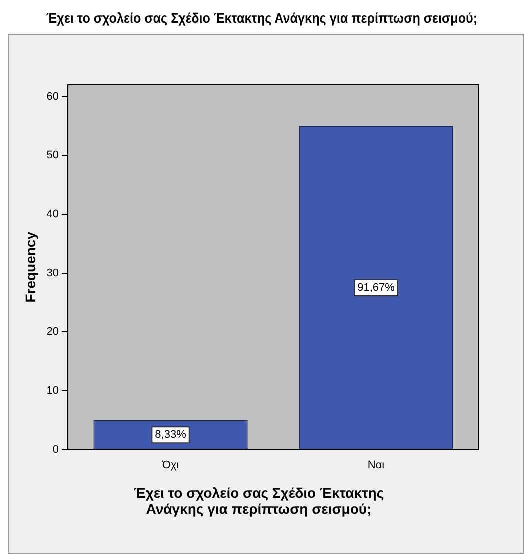 This screenshot has width=524, height=554. I want to click on y-tick-label: 40, so click(53, 214).